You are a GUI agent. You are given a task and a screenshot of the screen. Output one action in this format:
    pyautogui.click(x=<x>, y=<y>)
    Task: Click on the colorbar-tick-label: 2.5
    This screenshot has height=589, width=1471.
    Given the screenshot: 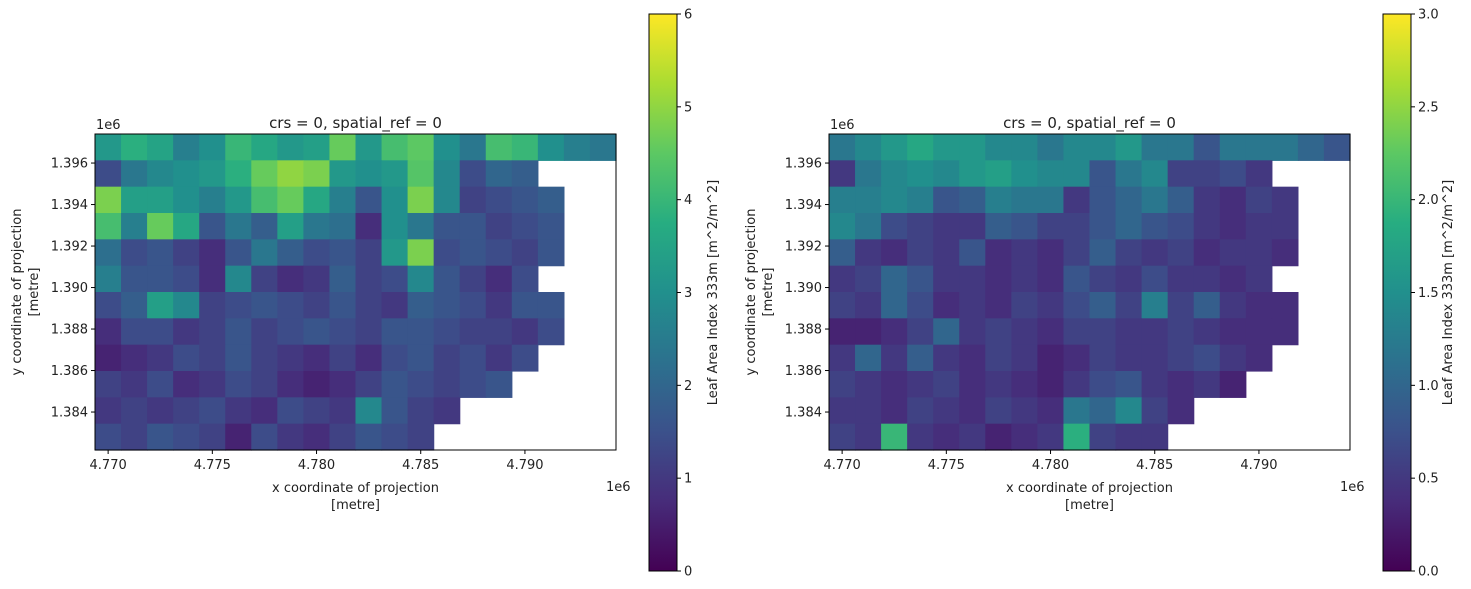 What is the action you would take?
    pyautogui.click(x=1428, y=107)
    